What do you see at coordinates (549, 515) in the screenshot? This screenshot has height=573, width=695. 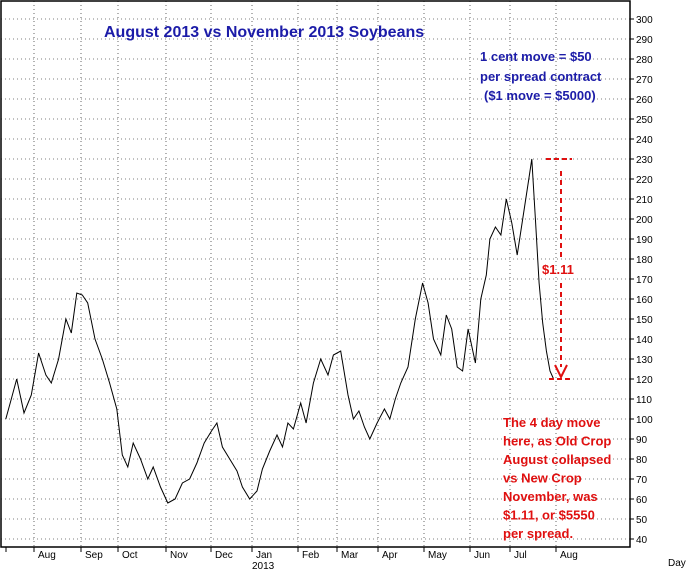 I see `explanation-line: $1.11, or $5550` at bounding box center [549, 515].